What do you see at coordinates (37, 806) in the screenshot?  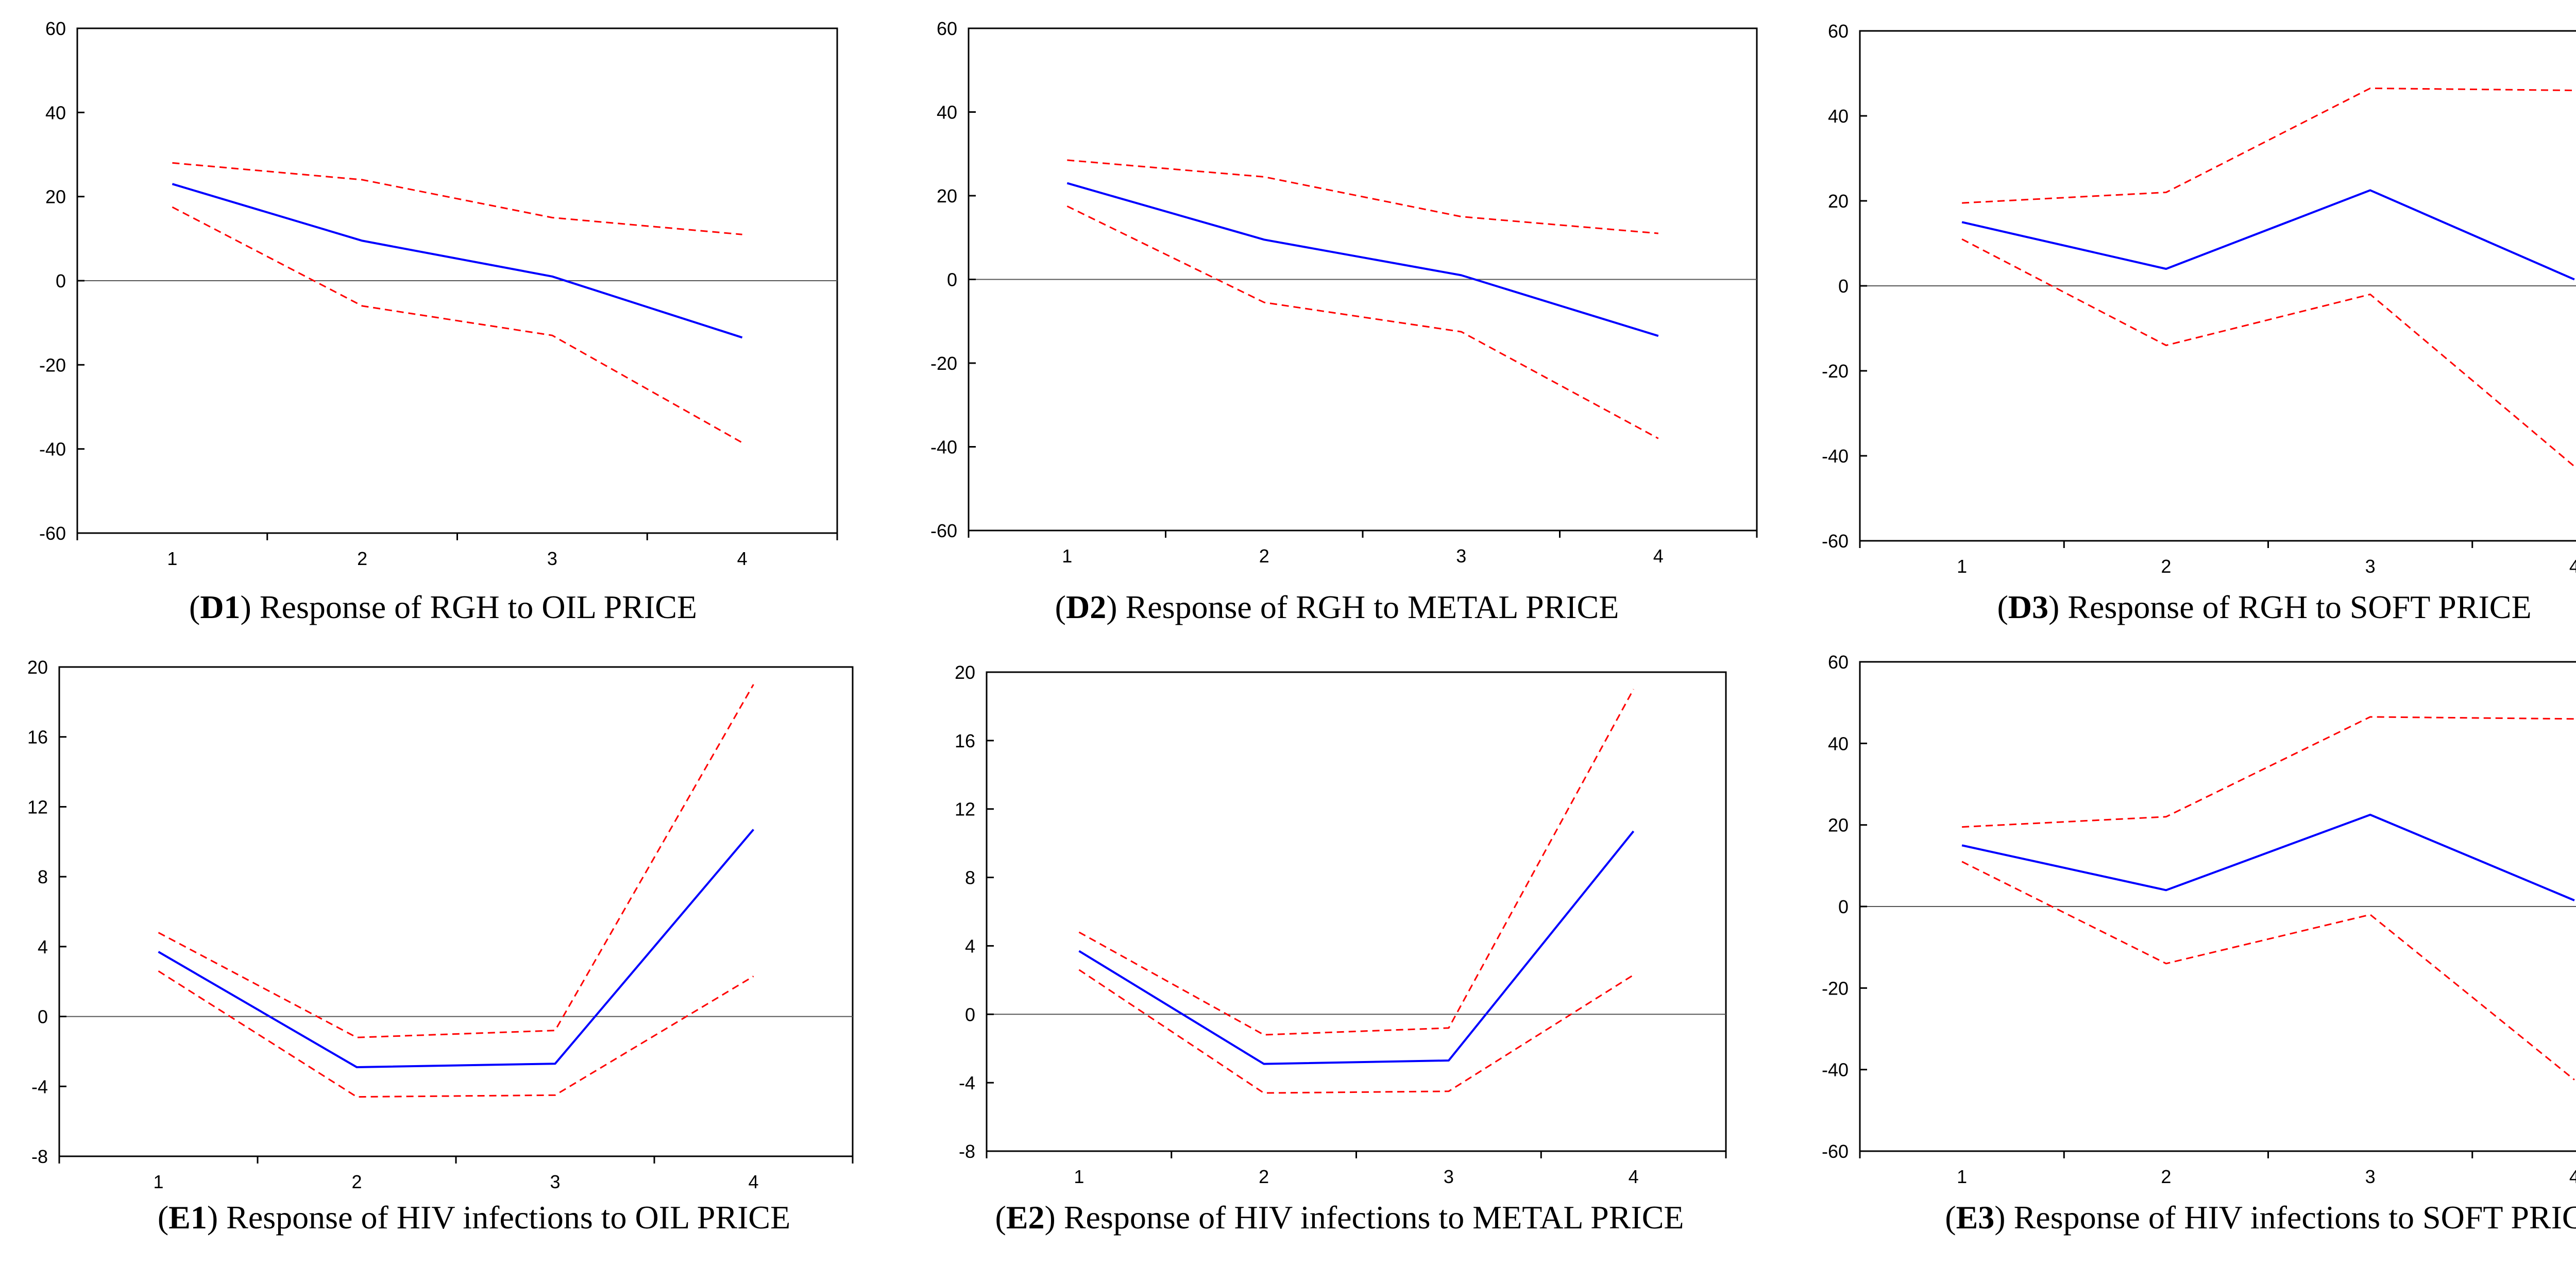 I see `y-tick-label: 12` at bounding box center [37, 806].